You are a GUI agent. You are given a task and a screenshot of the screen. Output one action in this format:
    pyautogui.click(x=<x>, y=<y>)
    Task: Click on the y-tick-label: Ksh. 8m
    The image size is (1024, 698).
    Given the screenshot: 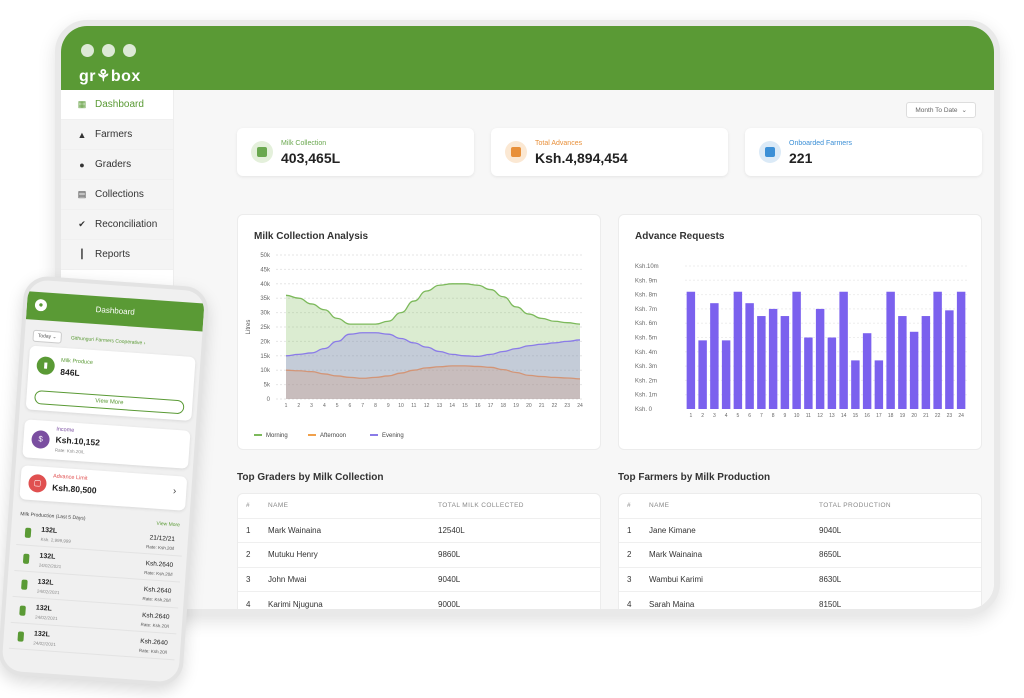 What is the action you would take?
    pyautogui.click(x=646, y=296)
    